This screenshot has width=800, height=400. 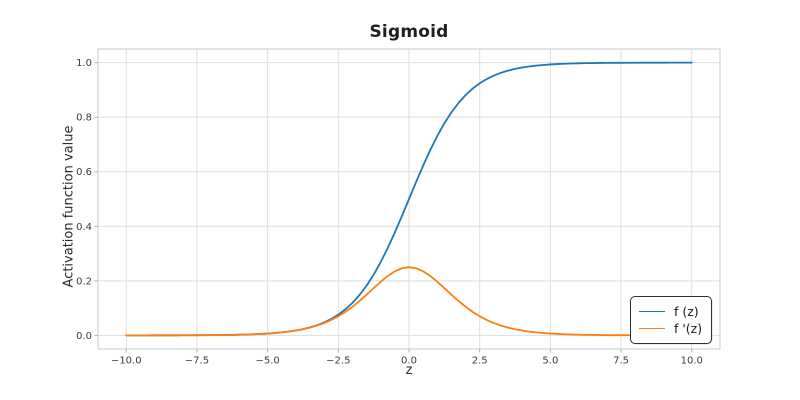 I want to click on y-tick-label: 0.2, so click(x=84, y=281).